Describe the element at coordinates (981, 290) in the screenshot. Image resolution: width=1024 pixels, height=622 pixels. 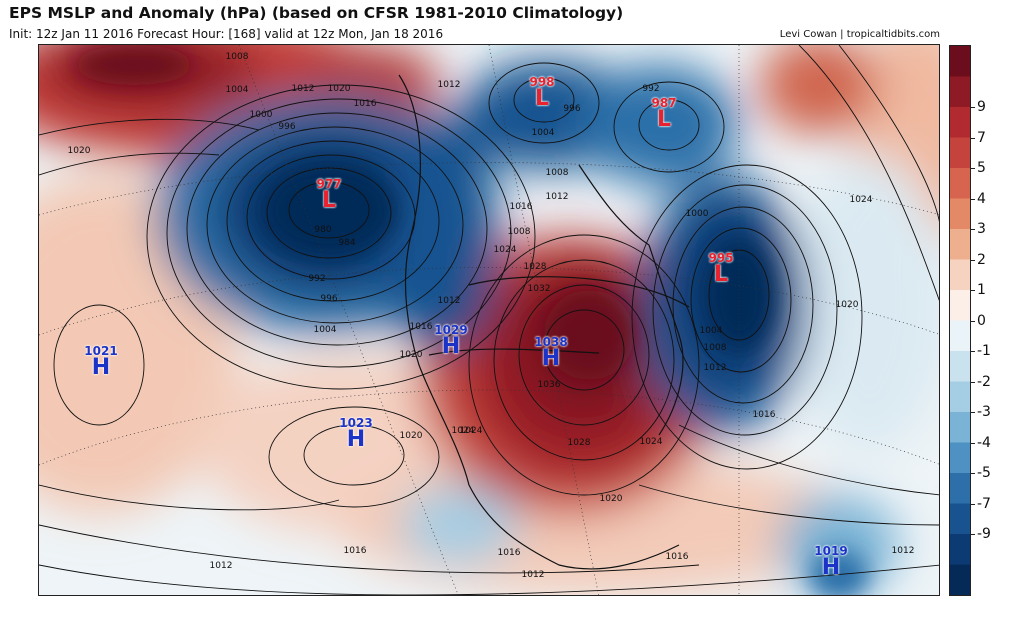
I see `colorbar-tick-label: 1` at that location.